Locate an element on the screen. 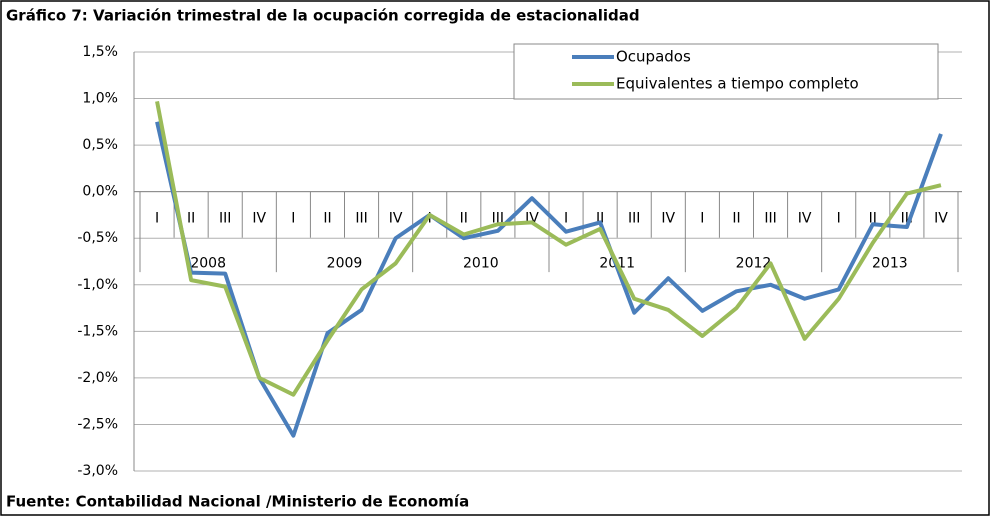 This screenshot has width=990, height=520. y-tick-label: -1,5% is located at coordinates (97, 331).